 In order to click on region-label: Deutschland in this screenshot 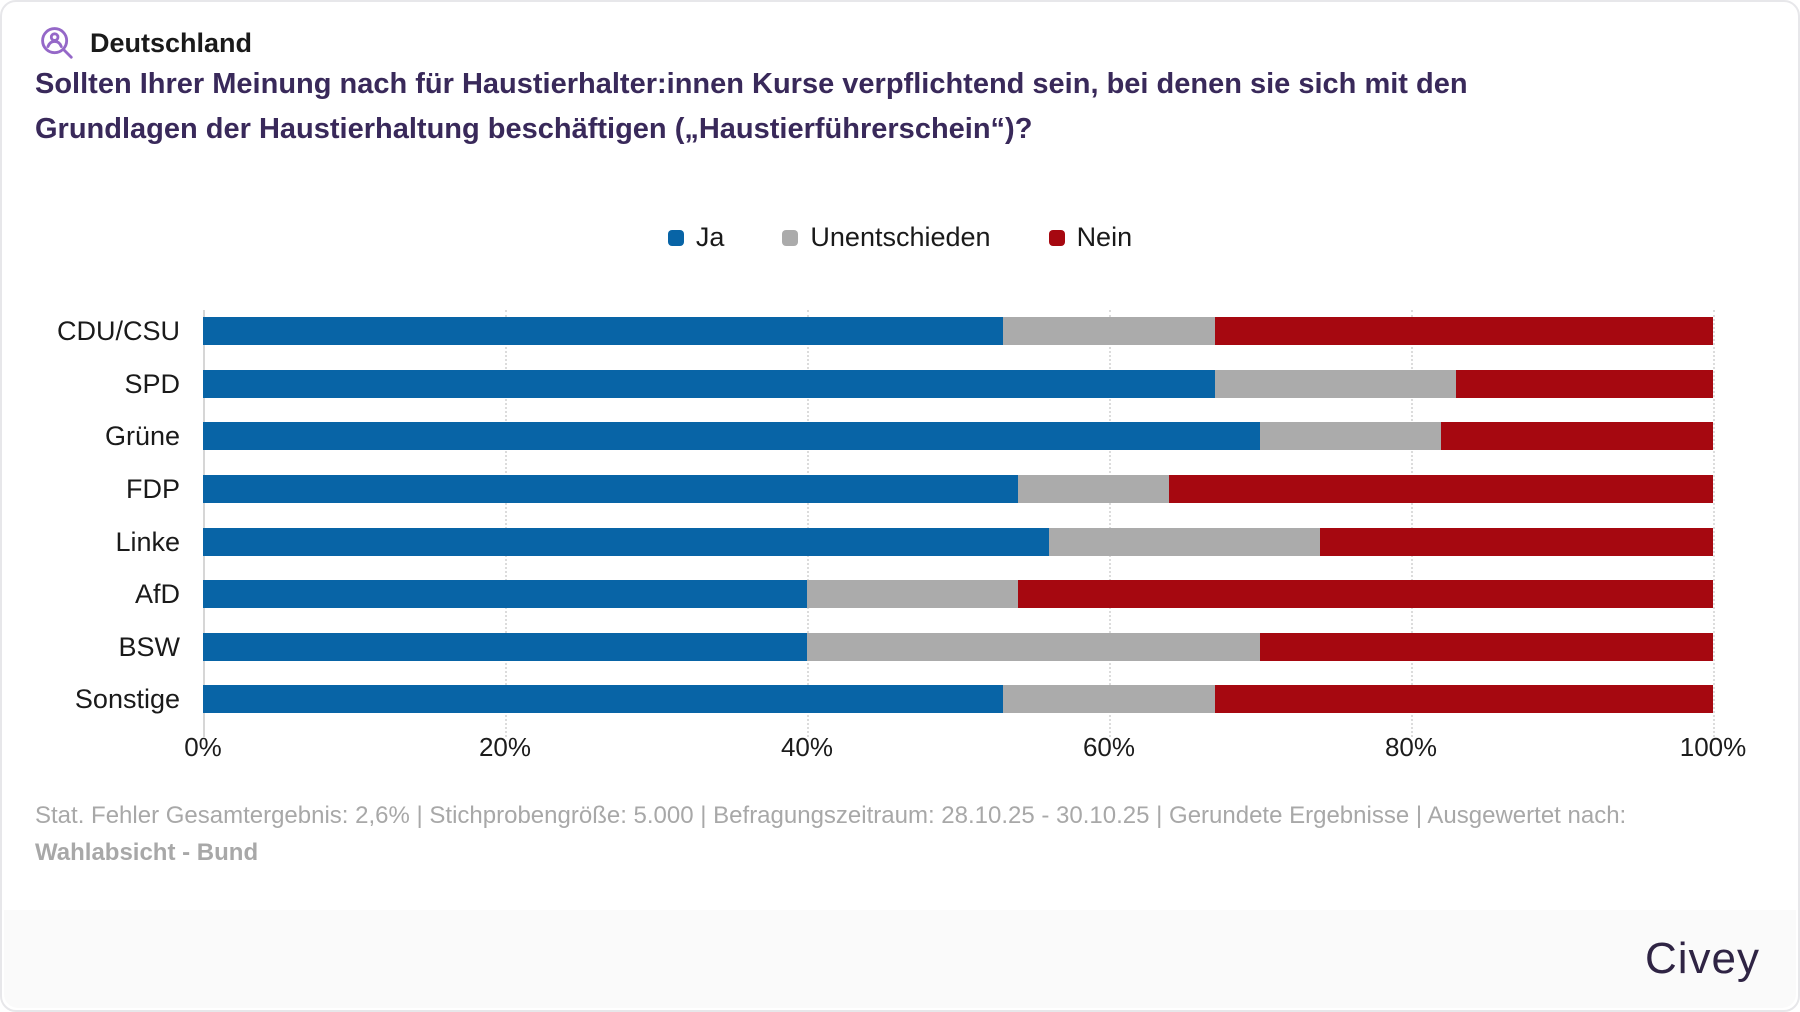, I will do `click(171, 42)`.